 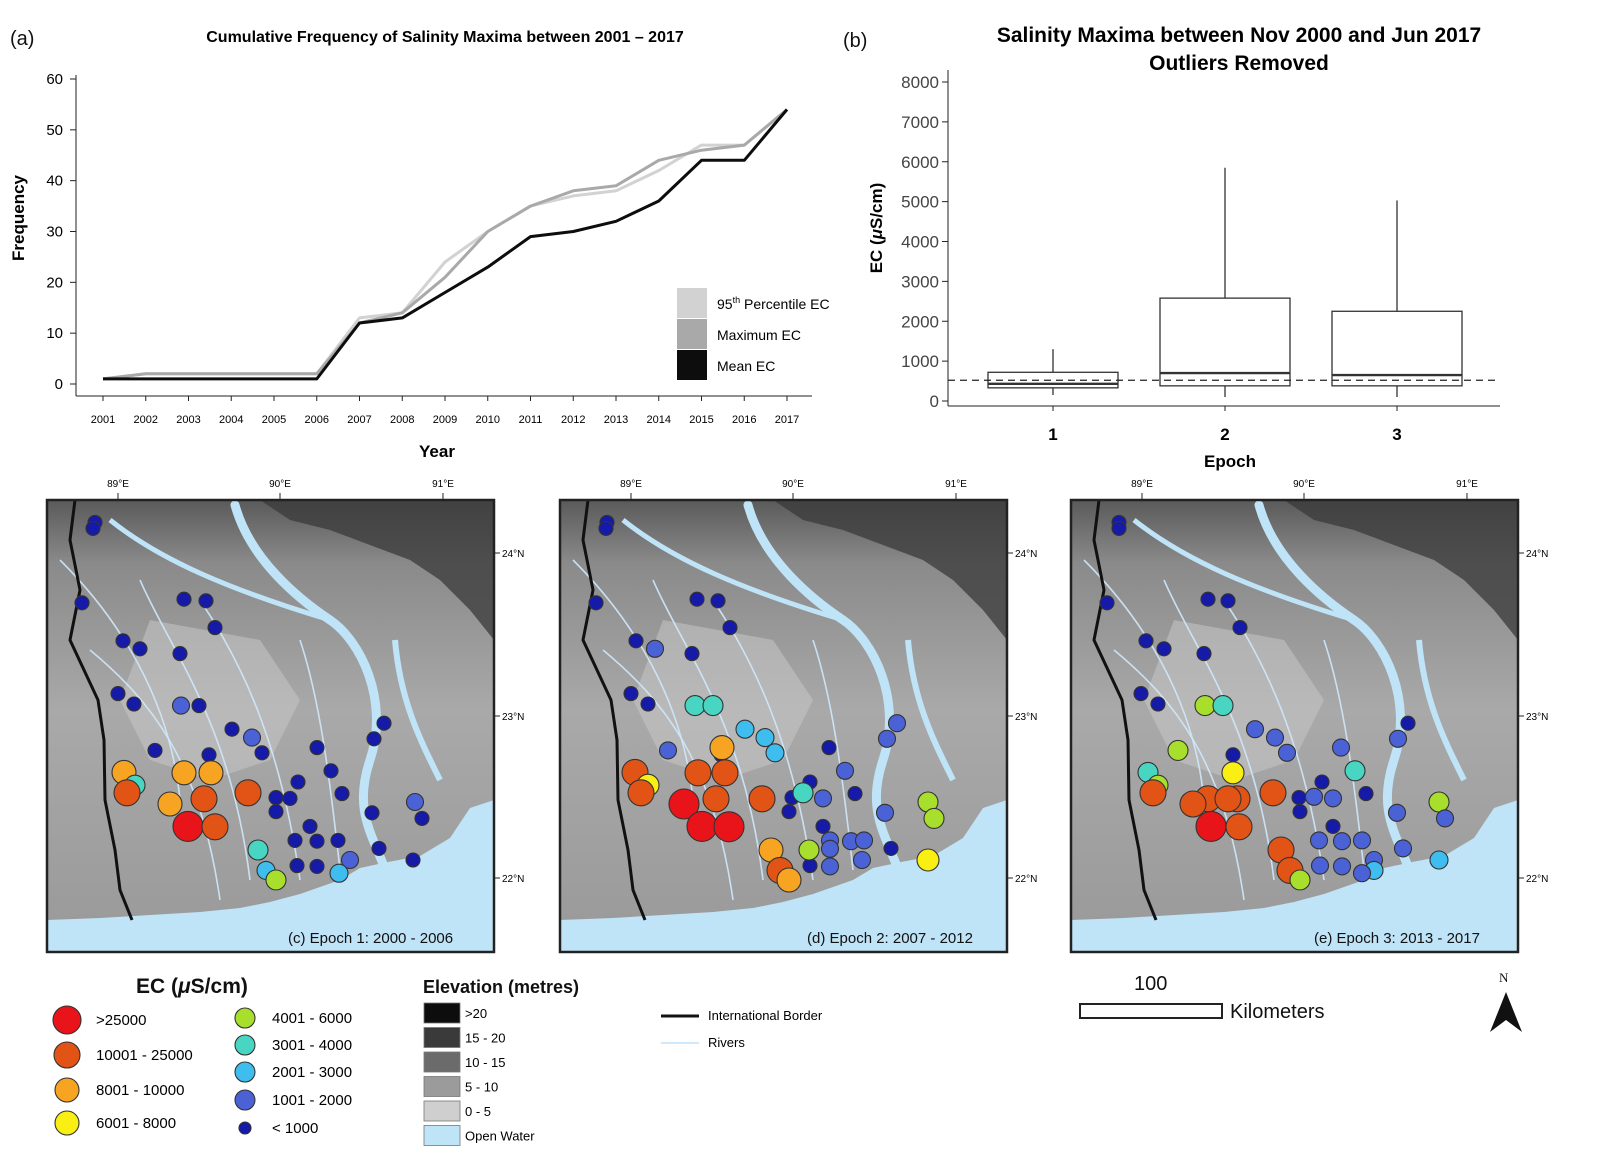 What do you see at coordinates (920, 281) in the screenshot?
I see `chart-b-ytick-label: 3000` at bounding box center [920, 281].